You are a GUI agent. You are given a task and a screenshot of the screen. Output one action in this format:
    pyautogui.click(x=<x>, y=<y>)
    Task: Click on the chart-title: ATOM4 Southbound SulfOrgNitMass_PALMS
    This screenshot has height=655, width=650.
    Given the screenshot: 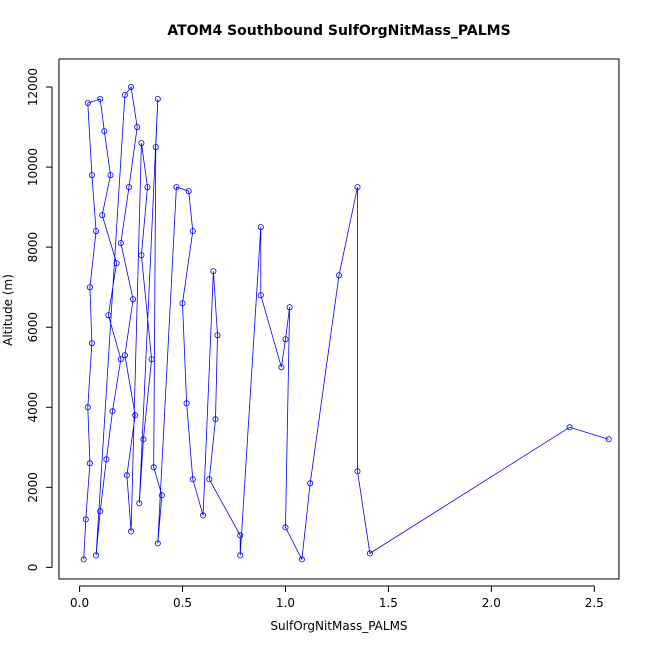 What is the action you would take?
    pyautogui.click(x=338, y=31)
    